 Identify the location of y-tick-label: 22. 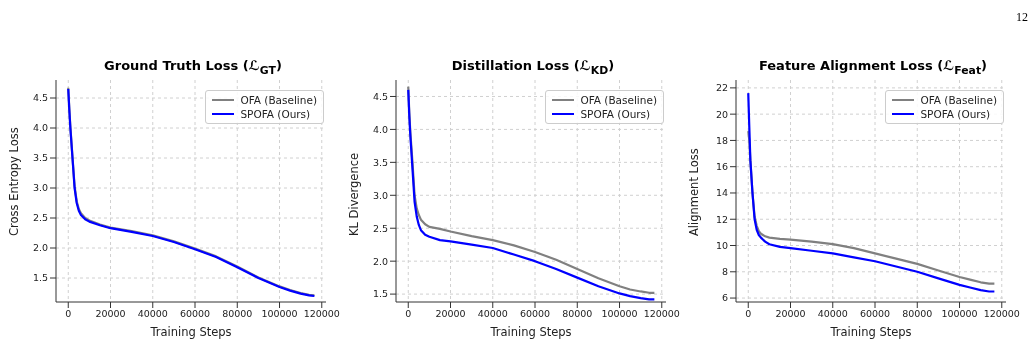
(721, 88).